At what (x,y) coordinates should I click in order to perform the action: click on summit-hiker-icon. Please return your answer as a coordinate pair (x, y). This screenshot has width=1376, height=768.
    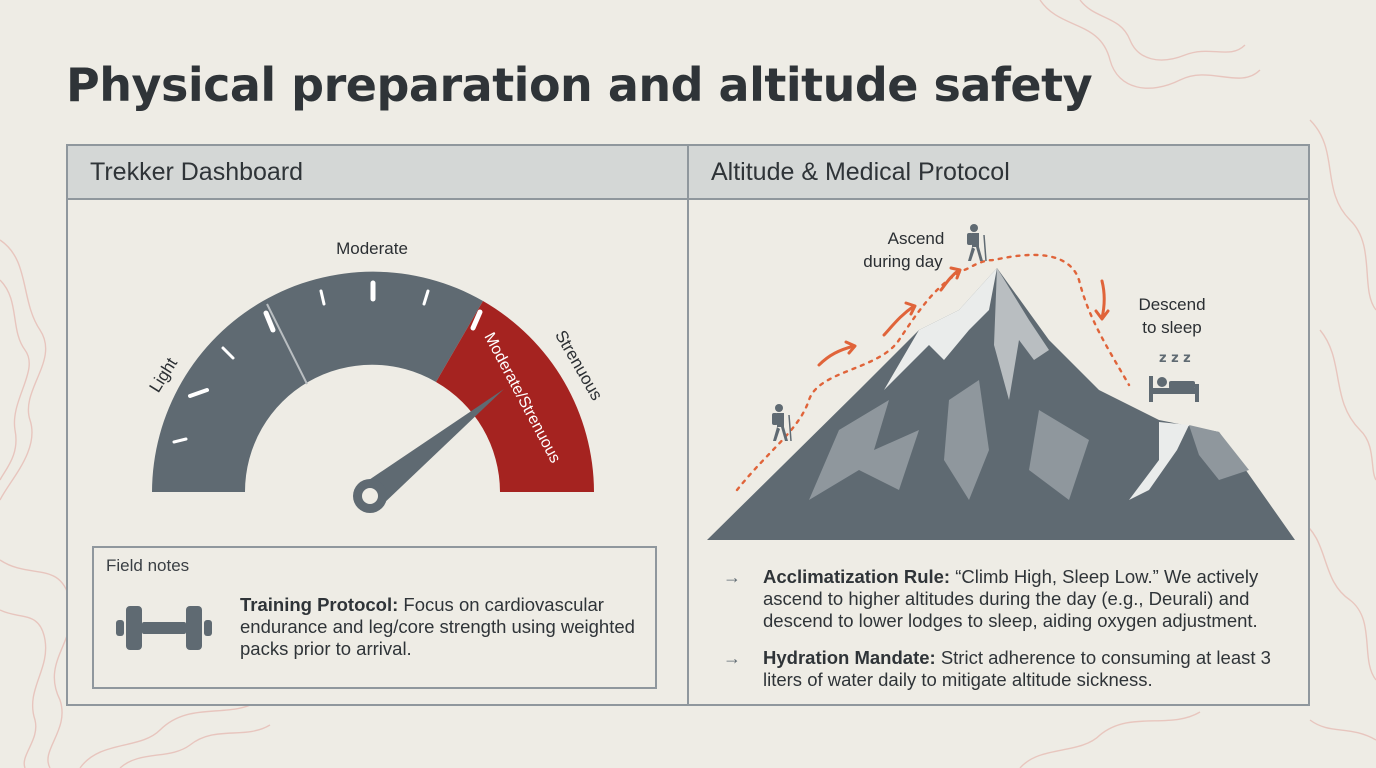
    Looking at the image, I should click on (977, 243).